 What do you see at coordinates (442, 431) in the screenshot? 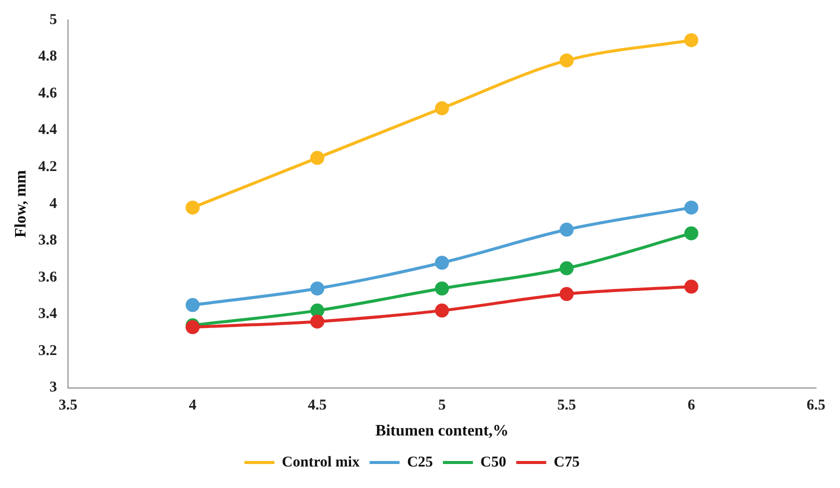
I see `x-axis-title: Bitumen content,%` at bounding box center [442, 431].